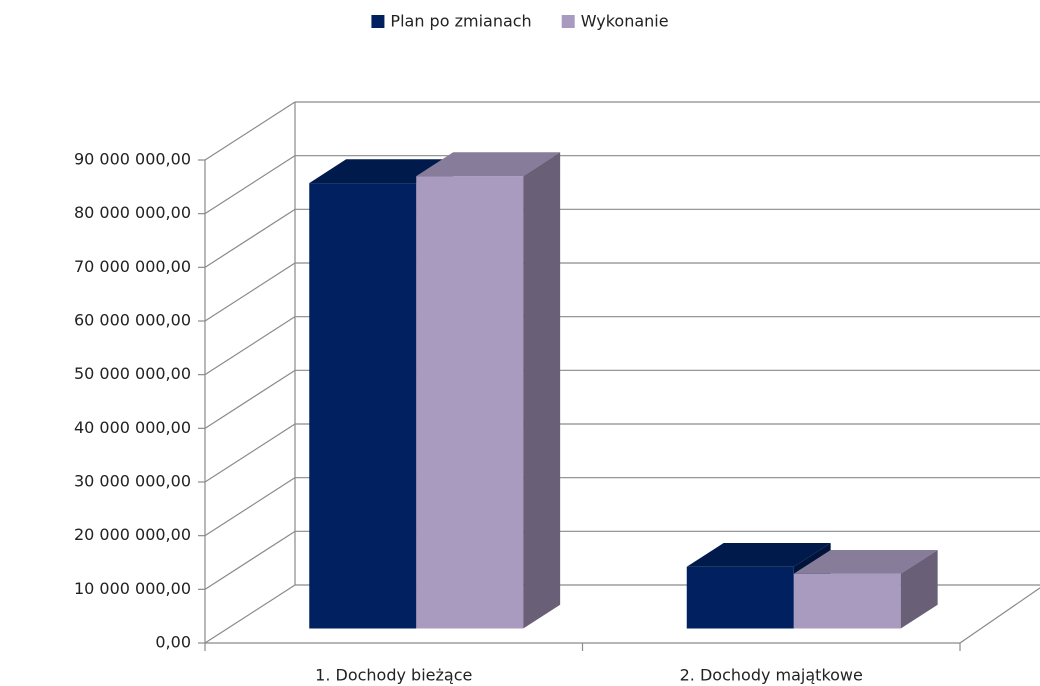 This screenshot has height=686, width=1040. Describe the element at coordinates (460, 21) in the screenshot. I see `legend-label: Plan po zmianach` at that location.